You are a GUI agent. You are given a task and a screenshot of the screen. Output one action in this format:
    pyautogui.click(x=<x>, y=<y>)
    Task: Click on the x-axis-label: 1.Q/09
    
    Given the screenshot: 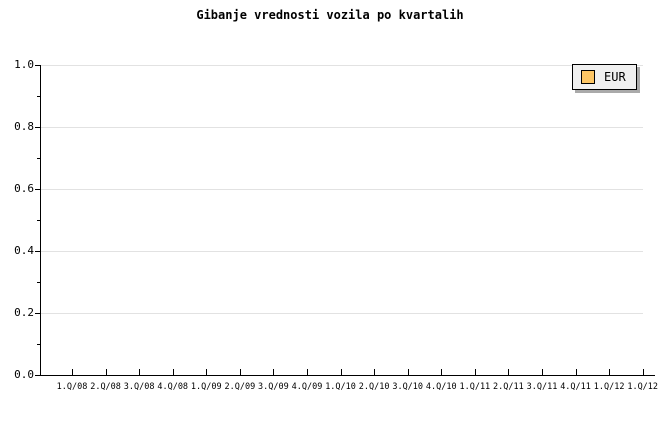 What is the action you would take?
    pyautogui.click(x=206, y=387)
    